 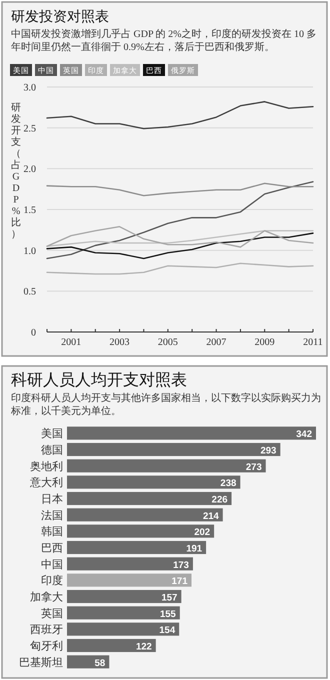 I want to click on y-tick-label: 韩国, so click(x=52, y=531).